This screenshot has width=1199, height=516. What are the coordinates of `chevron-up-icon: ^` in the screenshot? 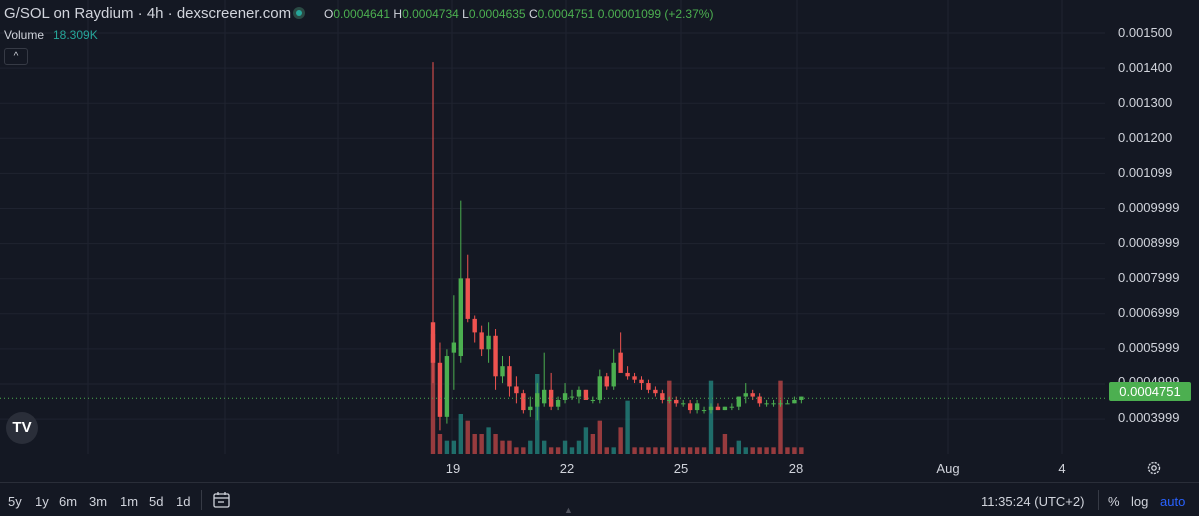 It's located at (16, 56).